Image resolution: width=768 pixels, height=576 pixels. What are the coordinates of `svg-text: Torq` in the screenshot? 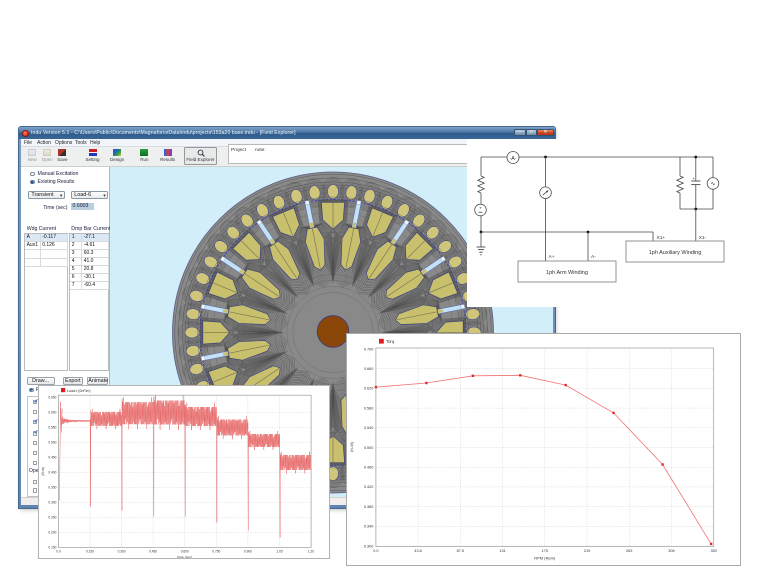 It's located at (390, 341).